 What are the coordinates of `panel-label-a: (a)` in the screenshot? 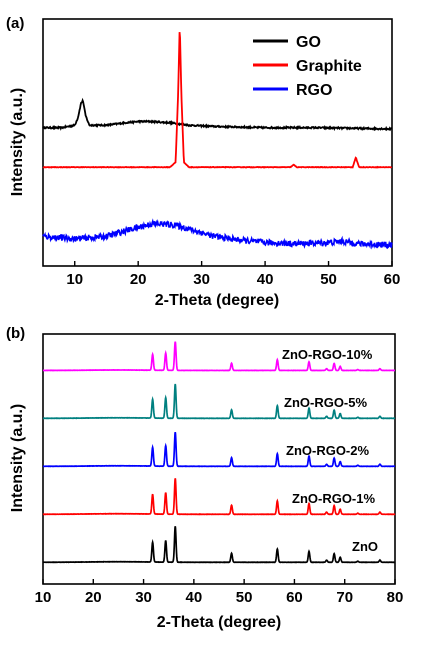 It's located at (15, 23).